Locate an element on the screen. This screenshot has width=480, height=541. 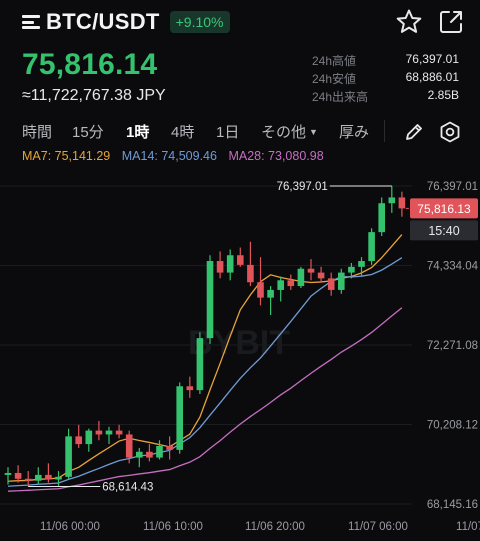
tabs-divider is located at coordinates (384, 131).